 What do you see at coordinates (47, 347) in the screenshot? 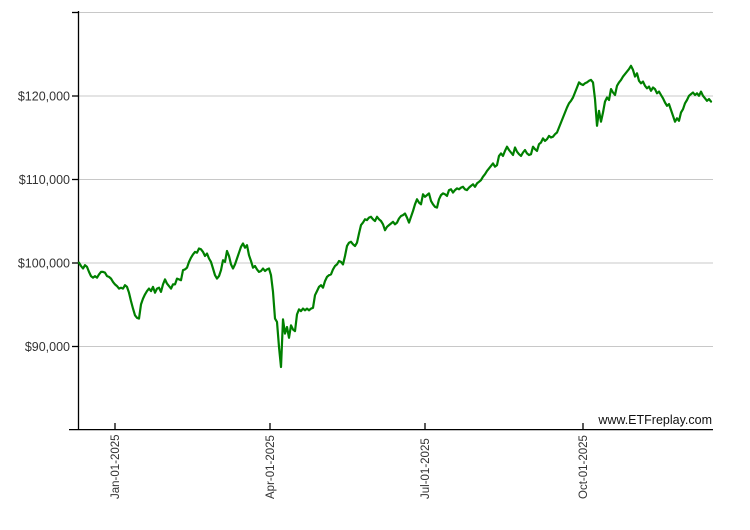
I see `y-axis-label-90000: $90,000` at bounding box center [47, 347].